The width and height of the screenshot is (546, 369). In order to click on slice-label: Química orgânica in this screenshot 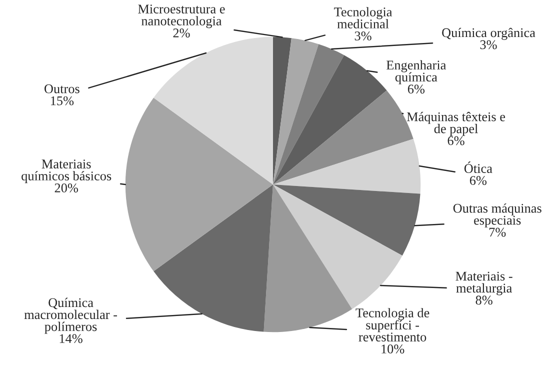, I will do `click(489, 34)`.